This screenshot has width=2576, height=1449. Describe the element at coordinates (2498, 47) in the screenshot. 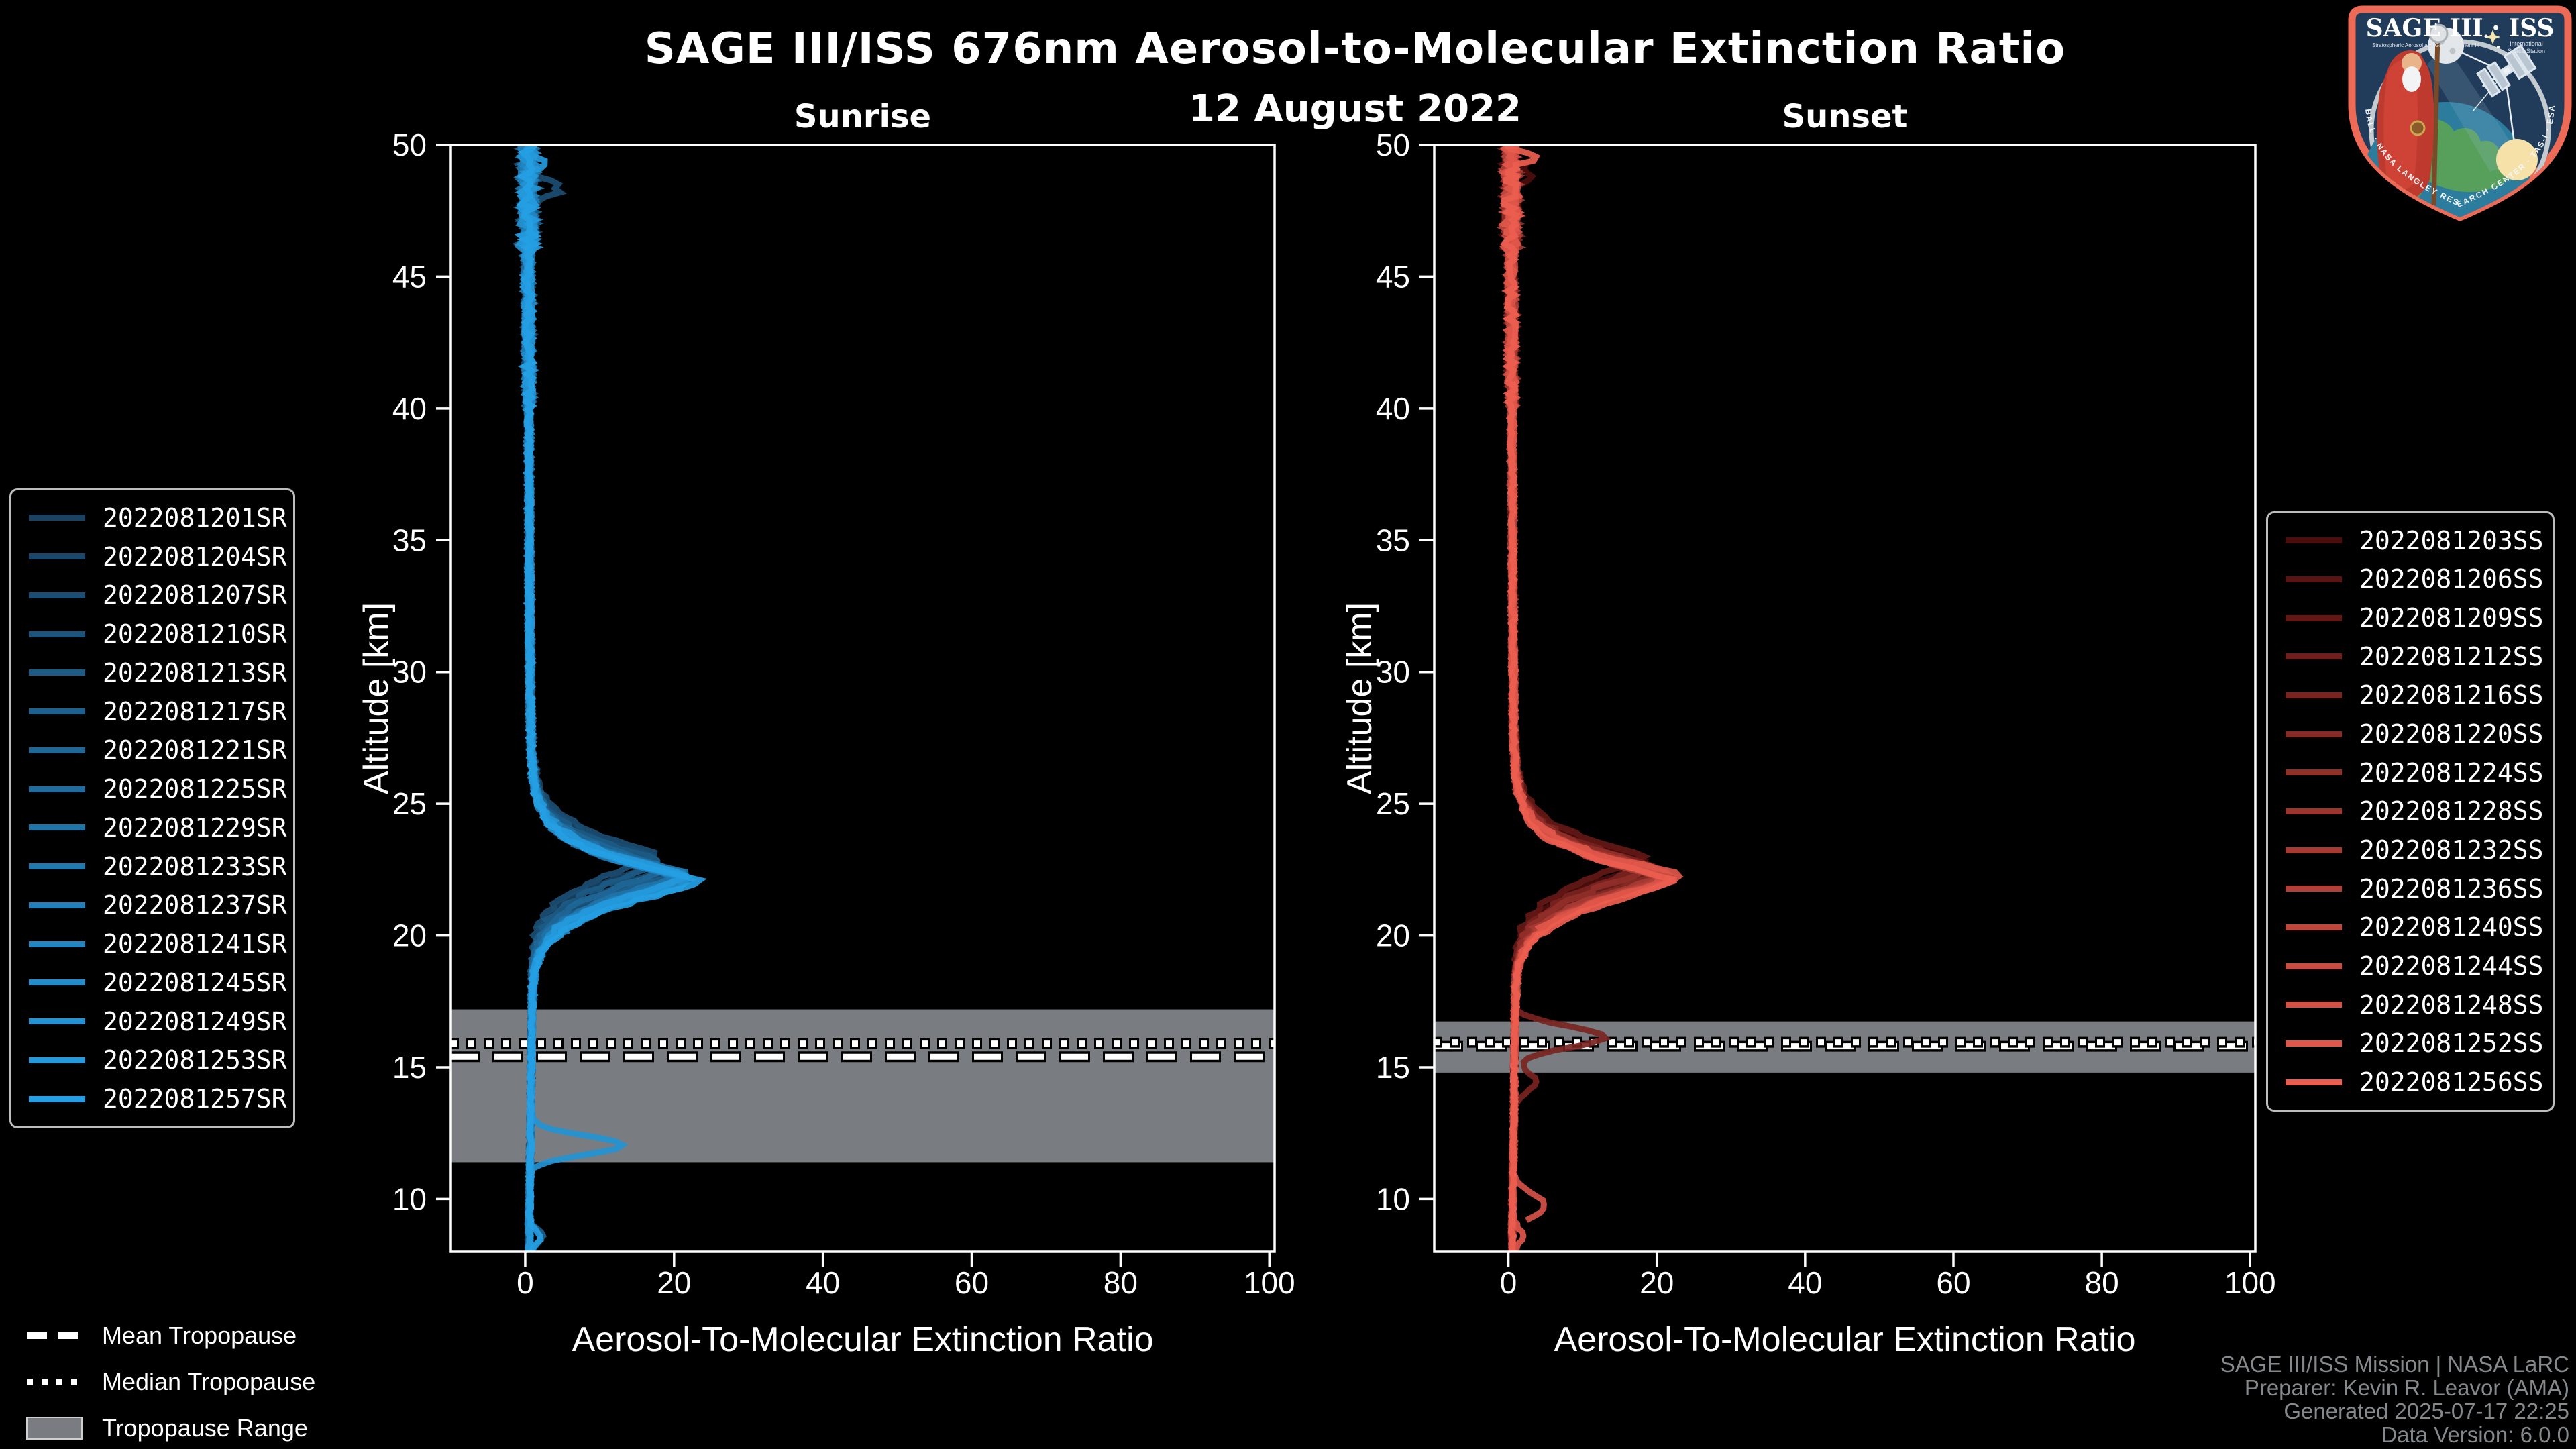

I see `star` at that location.